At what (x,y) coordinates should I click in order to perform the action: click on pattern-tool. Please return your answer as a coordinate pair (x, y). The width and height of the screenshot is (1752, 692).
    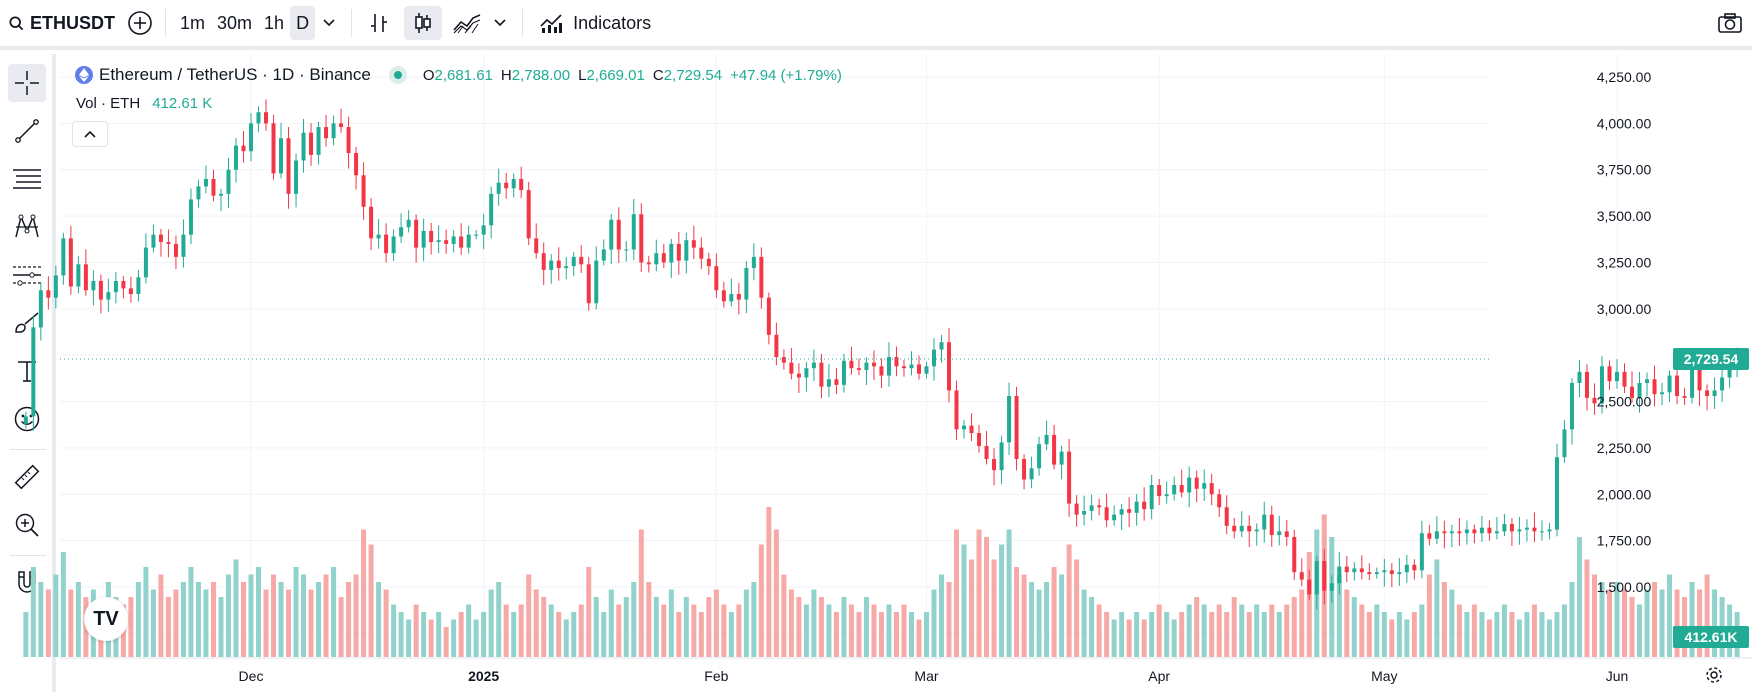
    Looking at the image, I should click on (27, 227).